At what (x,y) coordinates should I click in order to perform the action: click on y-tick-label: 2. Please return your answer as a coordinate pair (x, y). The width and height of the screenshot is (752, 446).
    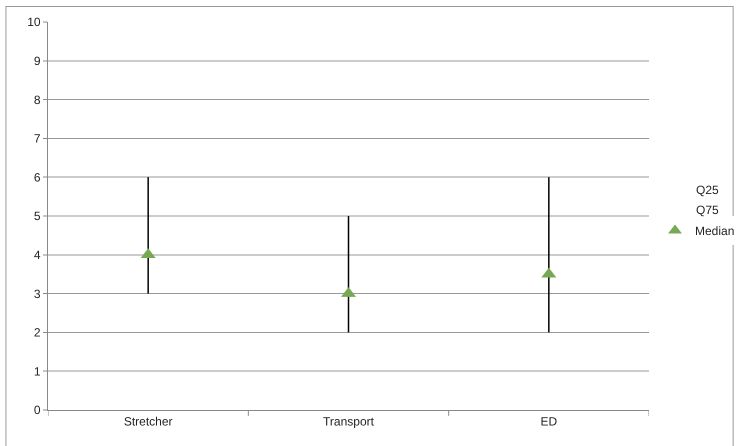
    Looking at the image, I should click on (37, 333).